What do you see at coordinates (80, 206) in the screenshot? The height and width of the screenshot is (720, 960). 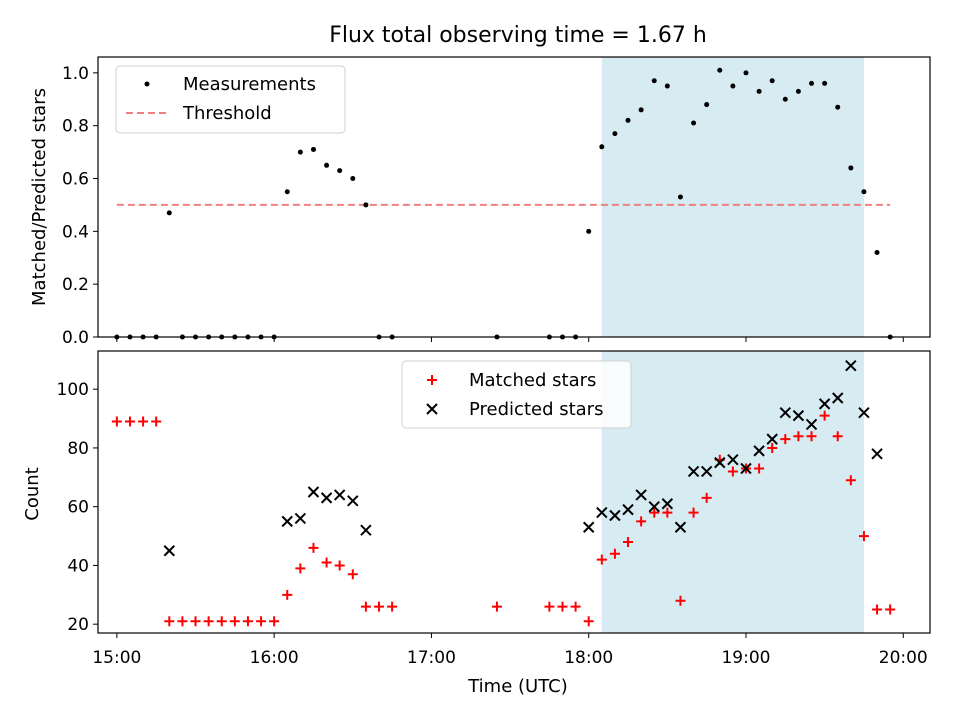 I see `top-y-axis-ticks: 0.0 0.2 0.4 0.6 0.8 1.0` at bounding box center [80, 206].